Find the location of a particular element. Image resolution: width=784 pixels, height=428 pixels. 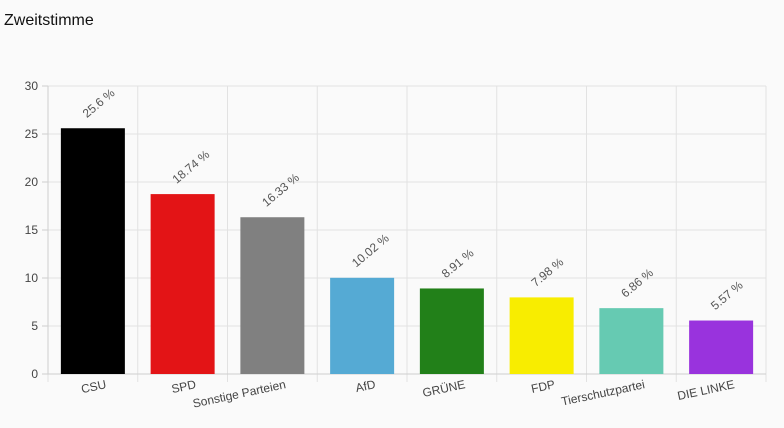

chart-title: Zweitstimme is located at coordinates (49, 20).